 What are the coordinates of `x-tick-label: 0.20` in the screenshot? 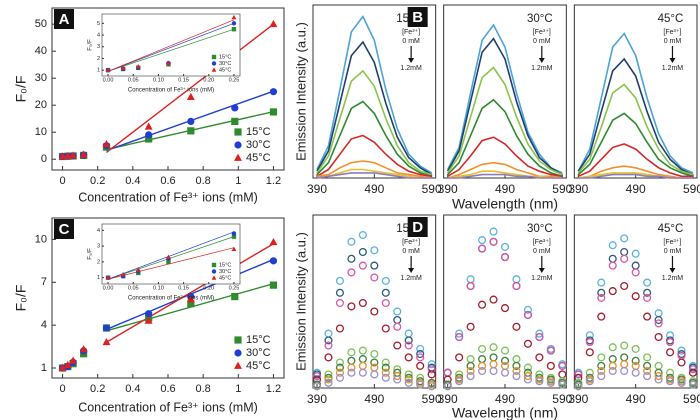 It's located at (208, 288).